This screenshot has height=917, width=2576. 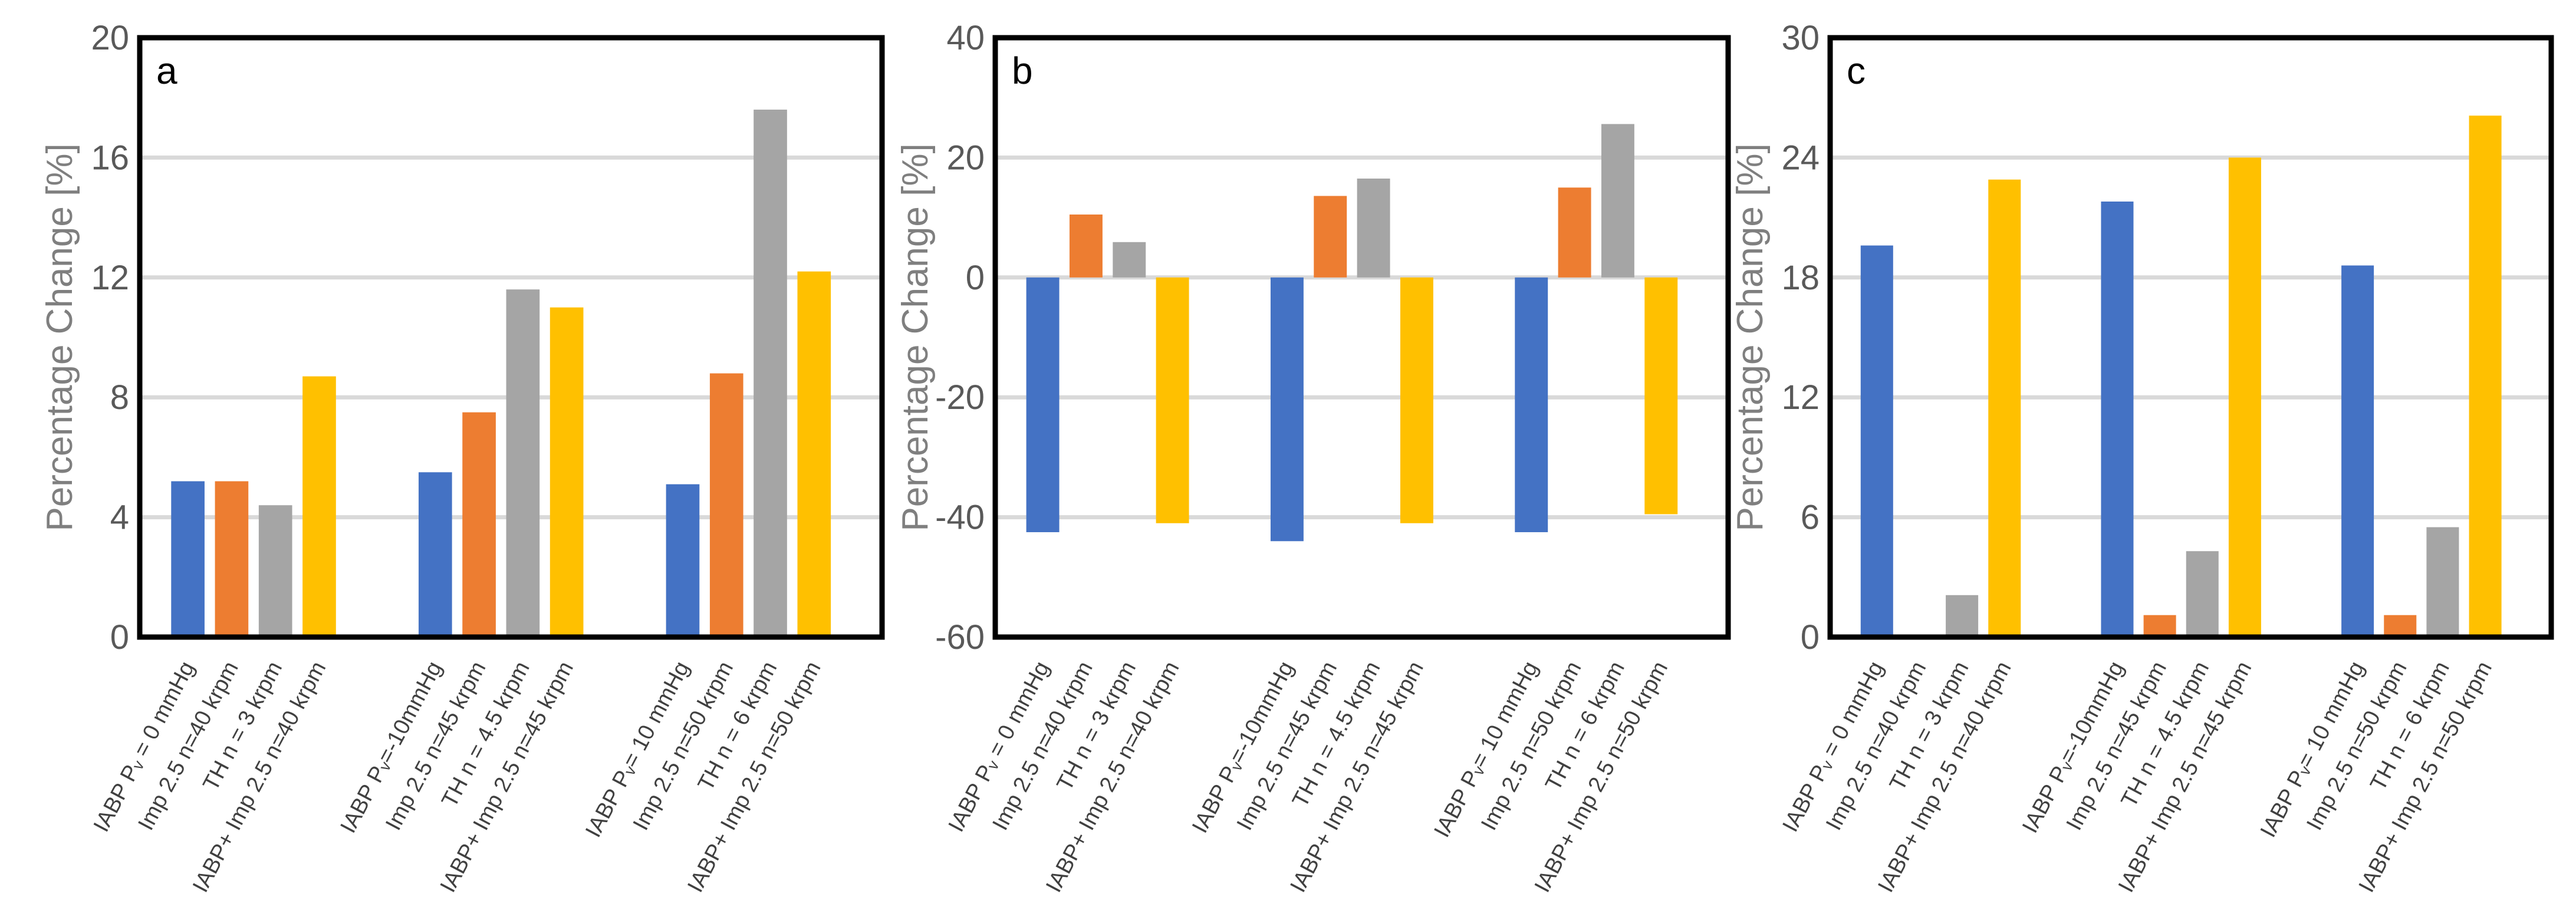 What do you see at coordinates (965, 38) in the screenshot?
I see `y-tick-label: 40` at bounding box center [965, 38].